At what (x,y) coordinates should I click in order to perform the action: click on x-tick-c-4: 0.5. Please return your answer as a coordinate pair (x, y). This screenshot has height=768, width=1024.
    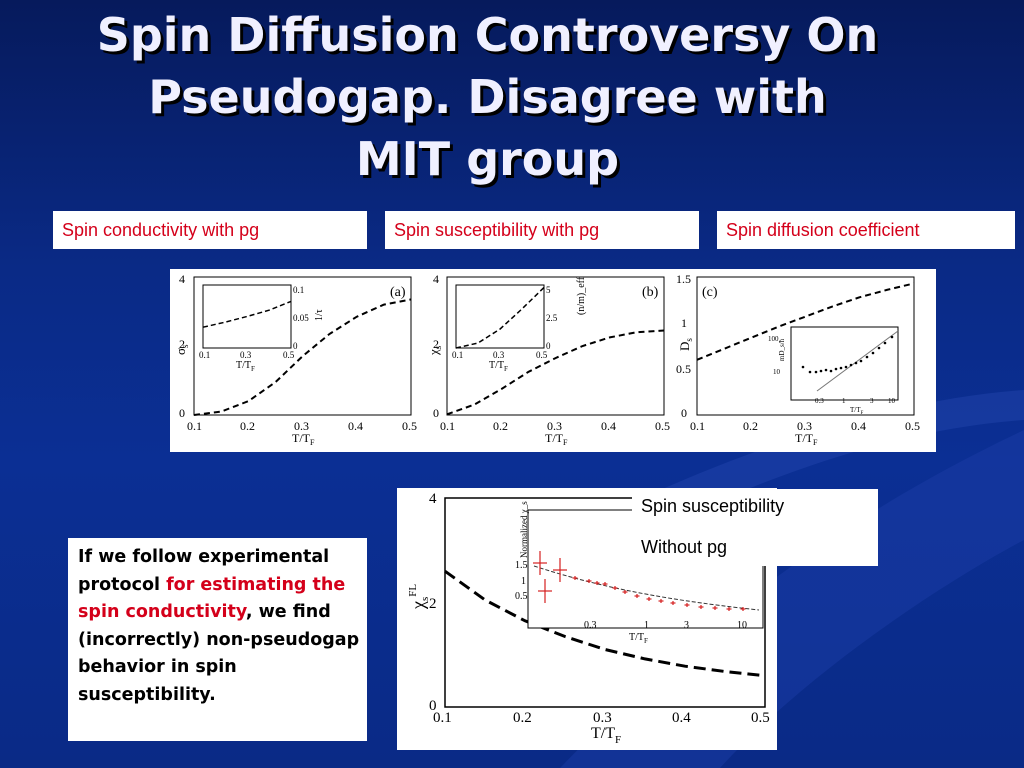
    Looking at the image, I should click on (912, 426).